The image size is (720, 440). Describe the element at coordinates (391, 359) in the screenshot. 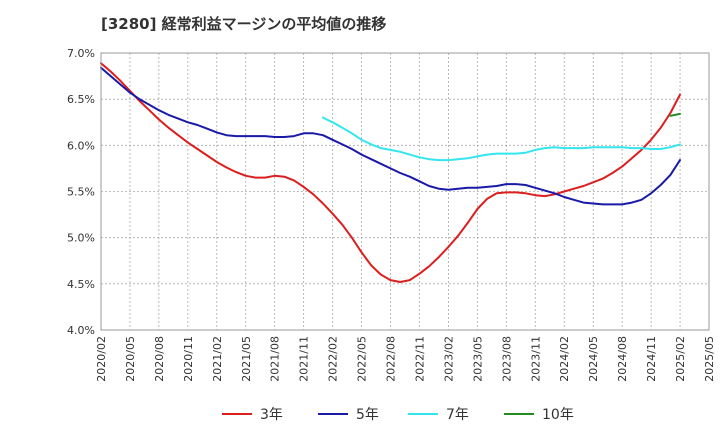

I see `x-tick-label: 2022/08` at that location.